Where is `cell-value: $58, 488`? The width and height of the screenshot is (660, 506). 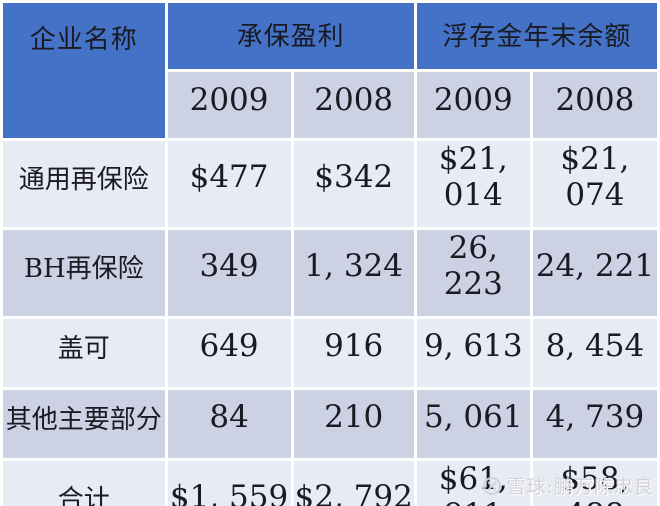
cell-value: $58, 488 is located at coordinates (594, 483).